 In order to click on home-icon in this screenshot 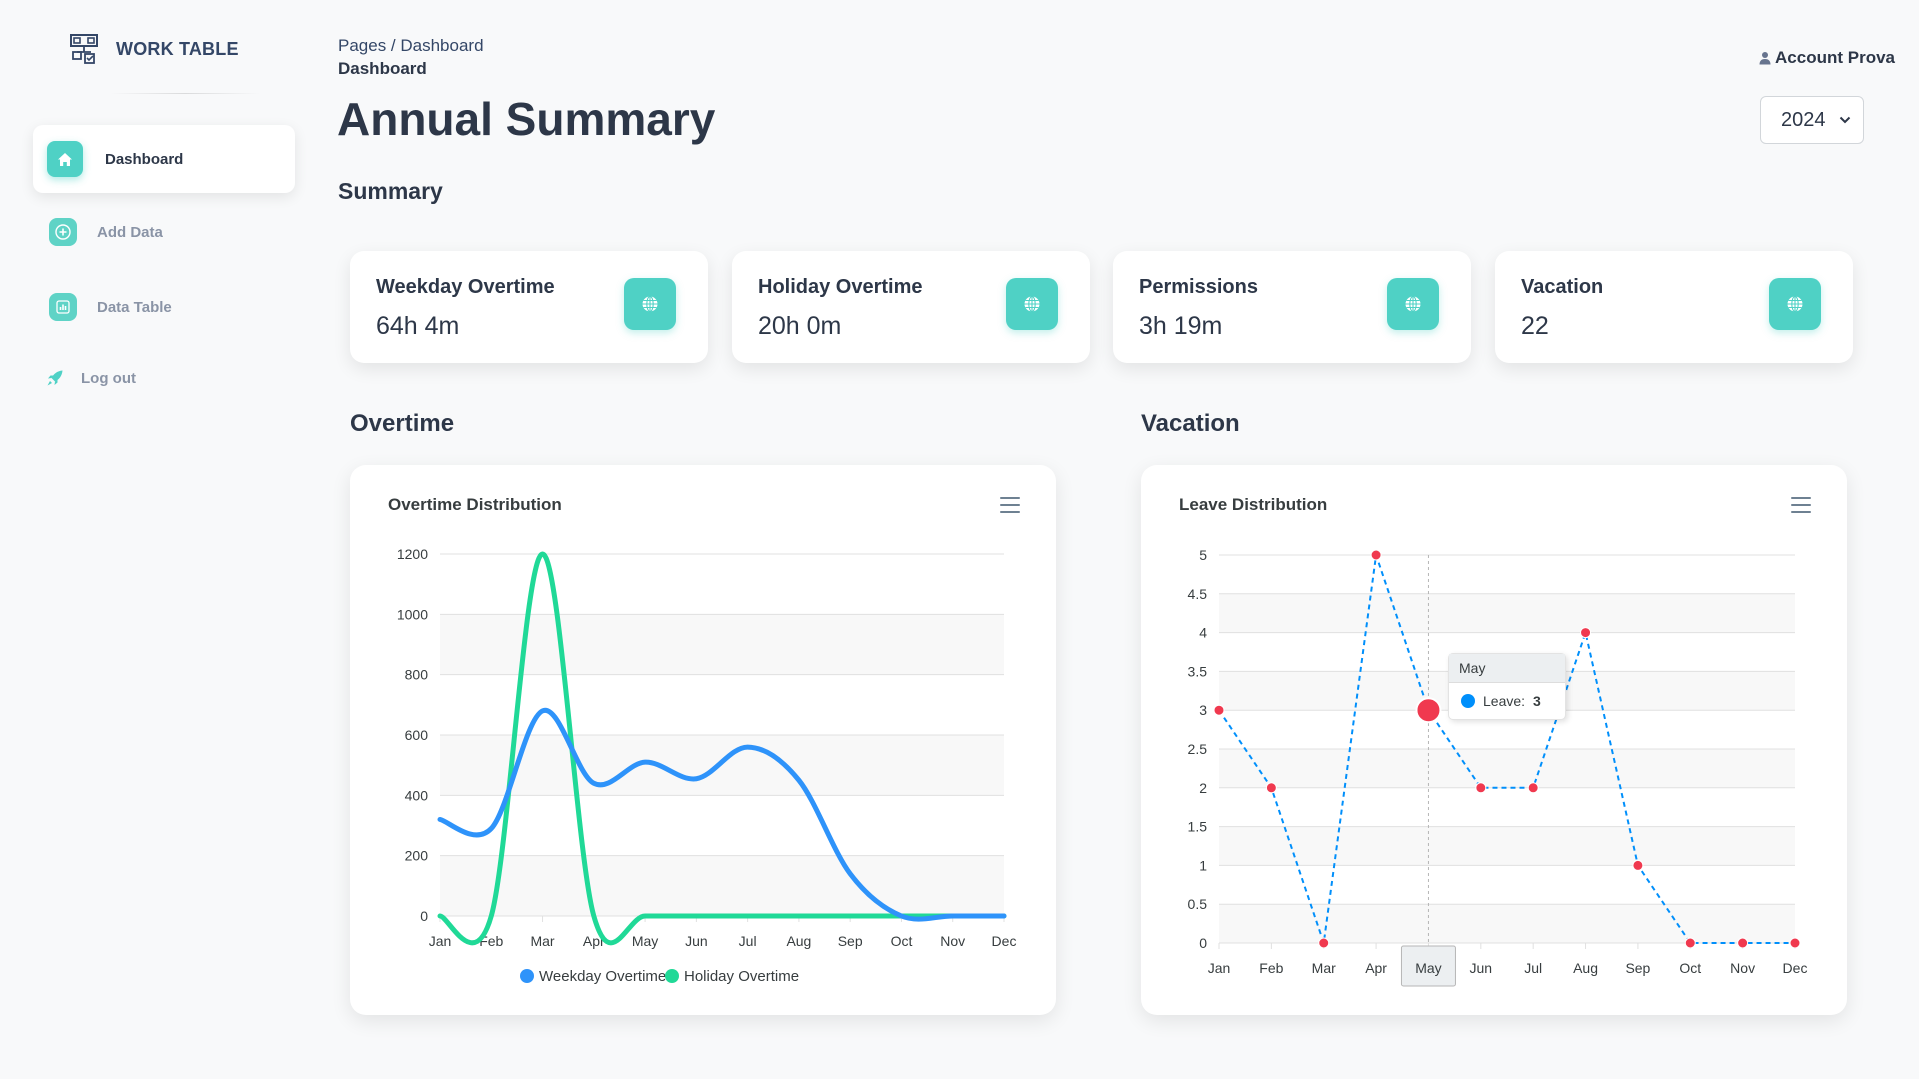, I will do `click(65, 159)`.